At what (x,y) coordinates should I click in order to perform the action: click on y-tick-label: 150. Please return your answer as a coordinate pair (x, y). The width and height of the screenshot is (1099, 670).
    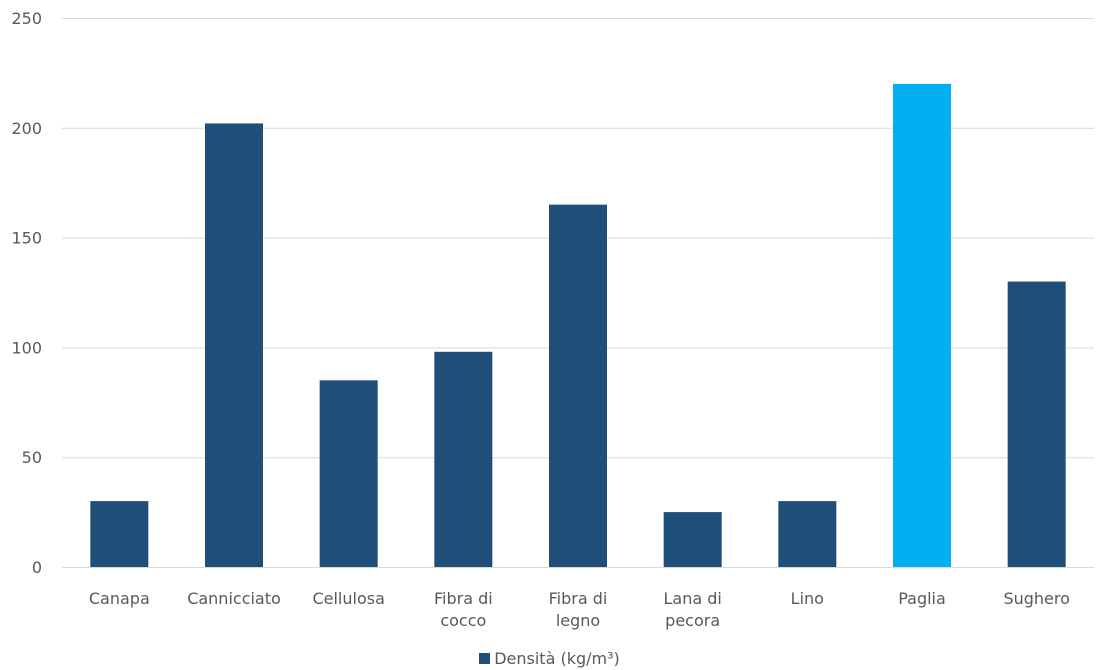
    Looking at the image, I should click on (26, 238).